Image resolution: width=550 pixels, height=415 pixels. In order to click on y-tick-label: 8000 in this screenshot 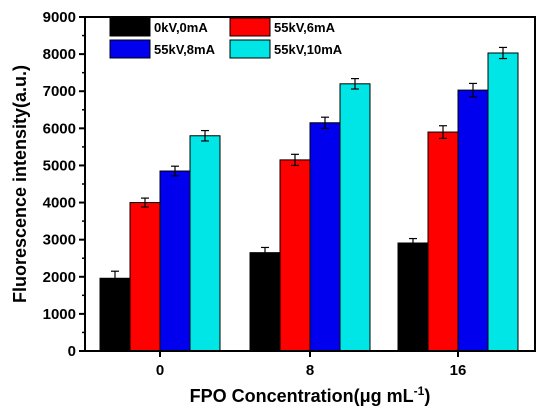, I will do `click(59, 54)`.